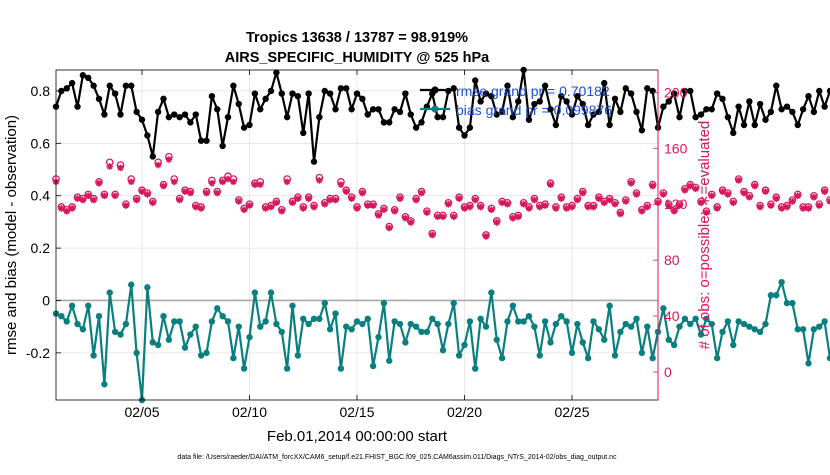 Image resolution: width=830 pixels, height=475 pixels. What do you see at coordinates (571, 412) in the screenshot?
I see `x-tick-label: 02/25` at bounding box center [571, 412].